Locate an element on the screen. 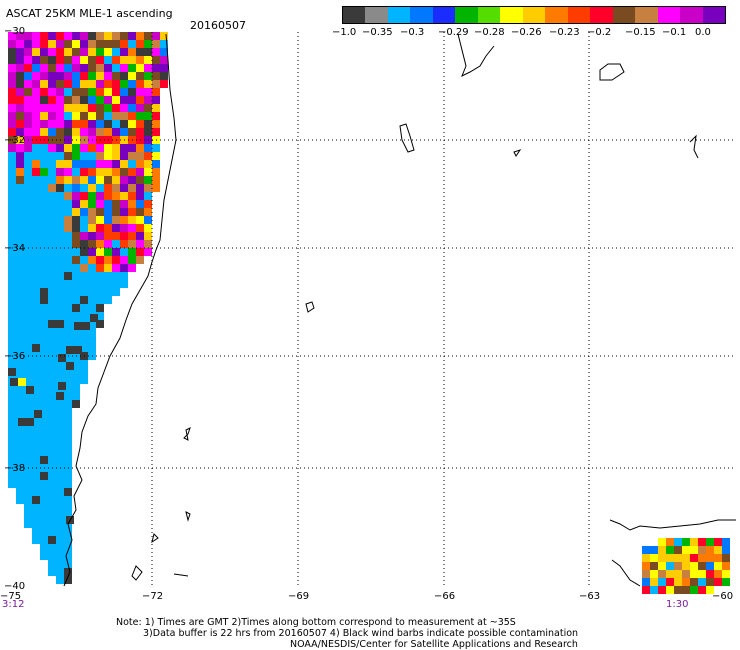 The image size is (740, 650). colorbar-swatch is located at coordinates (691, 15).